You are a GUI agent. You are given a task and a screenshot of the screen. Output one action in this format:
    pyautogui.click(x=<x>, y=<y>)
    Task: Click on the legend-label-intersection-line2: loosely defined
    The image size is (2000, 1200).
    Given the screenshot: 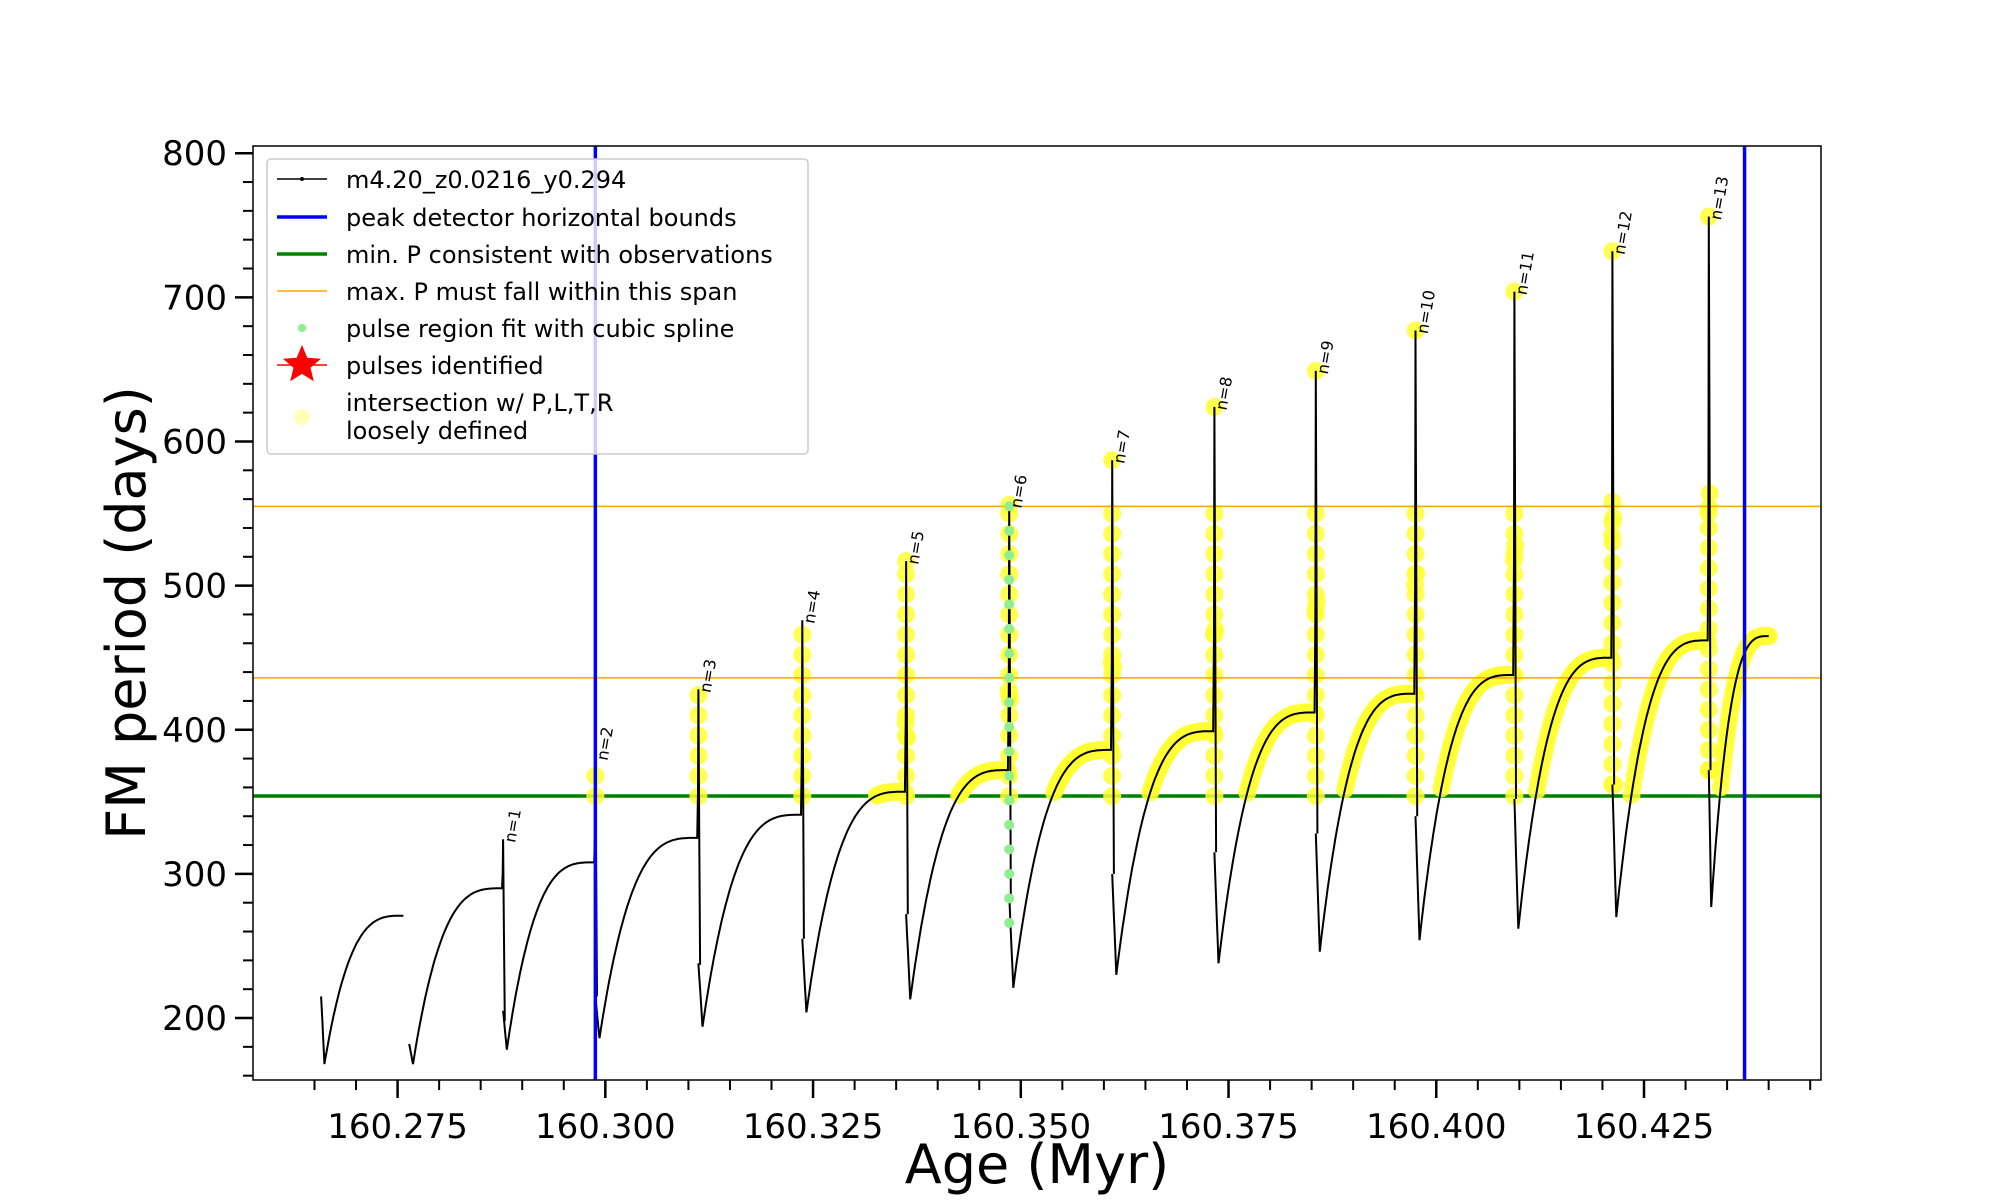 What is the action you would take?
    pyautogui.click(x=437, y=431)
    